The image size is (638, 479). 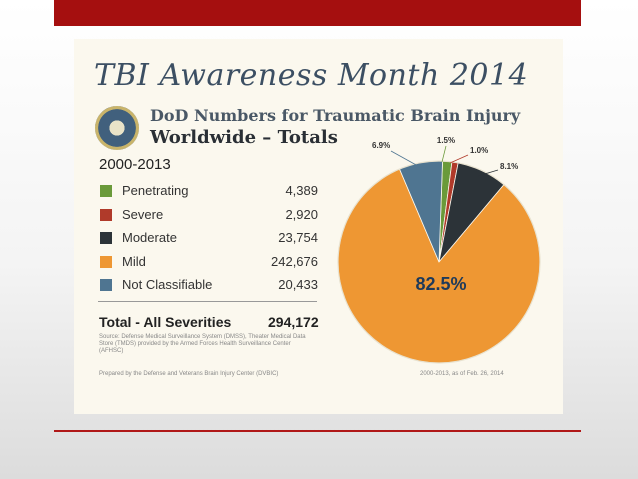 What do you see at coordinates (293, 322) in the screenshot?
I see `total-value: 294,172` at bounding box center [293, 322].